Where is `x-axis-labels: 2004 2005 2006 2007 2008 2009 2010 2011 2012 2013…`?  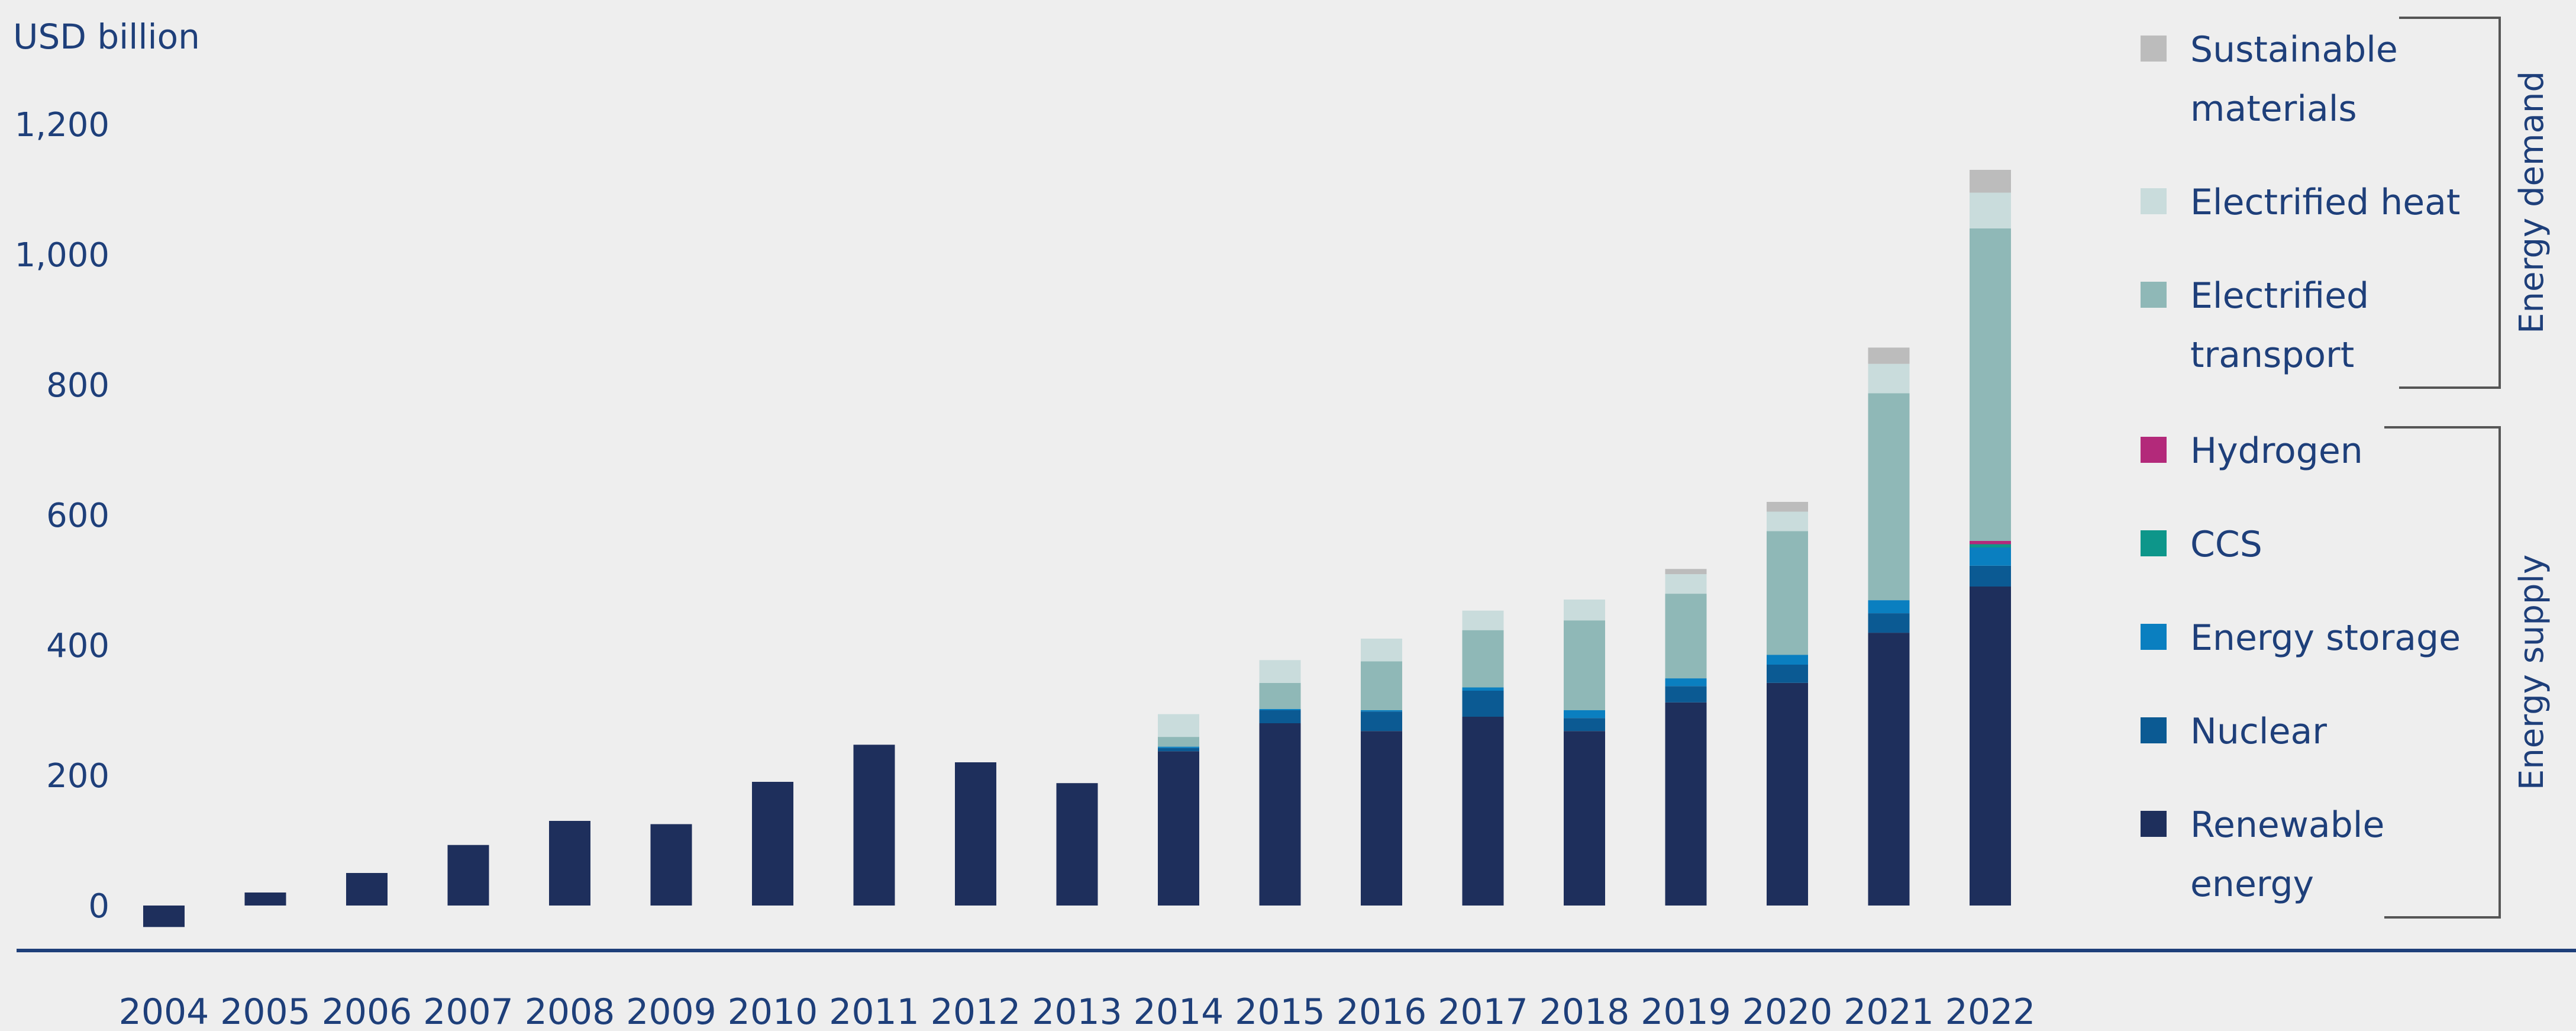
x-axis-labels: 2004 2005 2006 2007 2008 2009 2010 2011 2012 2013… is located at coordinates (1077, 1011).